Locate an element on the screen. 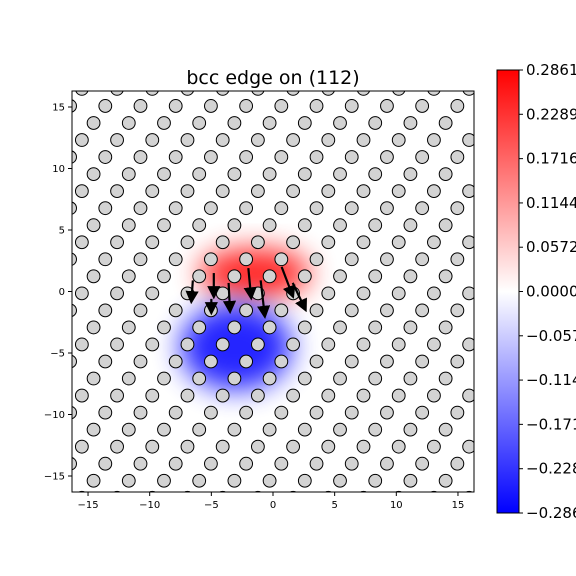 This screenshot has height=576, width=576. x-axis: −15 −10 −5 0 5 10 15 is located at coordinates (270, 501).